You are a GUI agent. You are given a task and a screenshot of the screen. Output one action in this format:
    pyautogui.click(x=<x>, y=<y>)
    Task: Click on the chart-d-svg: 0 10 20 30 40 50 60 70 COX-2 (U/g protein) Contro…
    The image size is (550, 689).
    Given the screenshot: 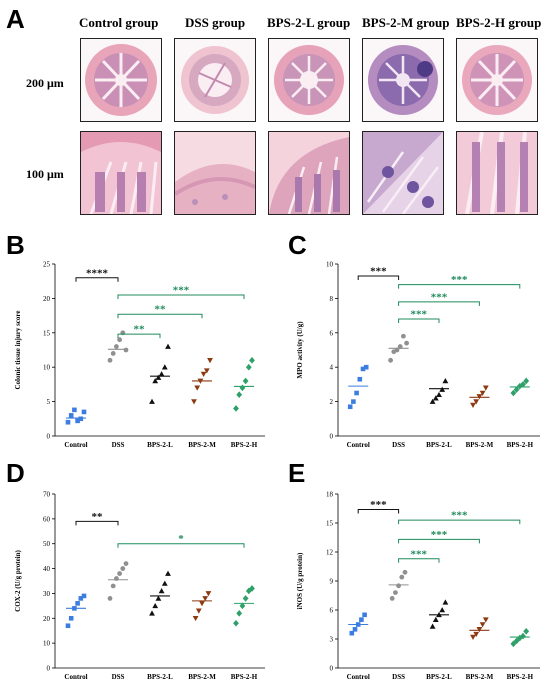 What is the action you would take?
    pyautogui.click(x=139, y=586)
    